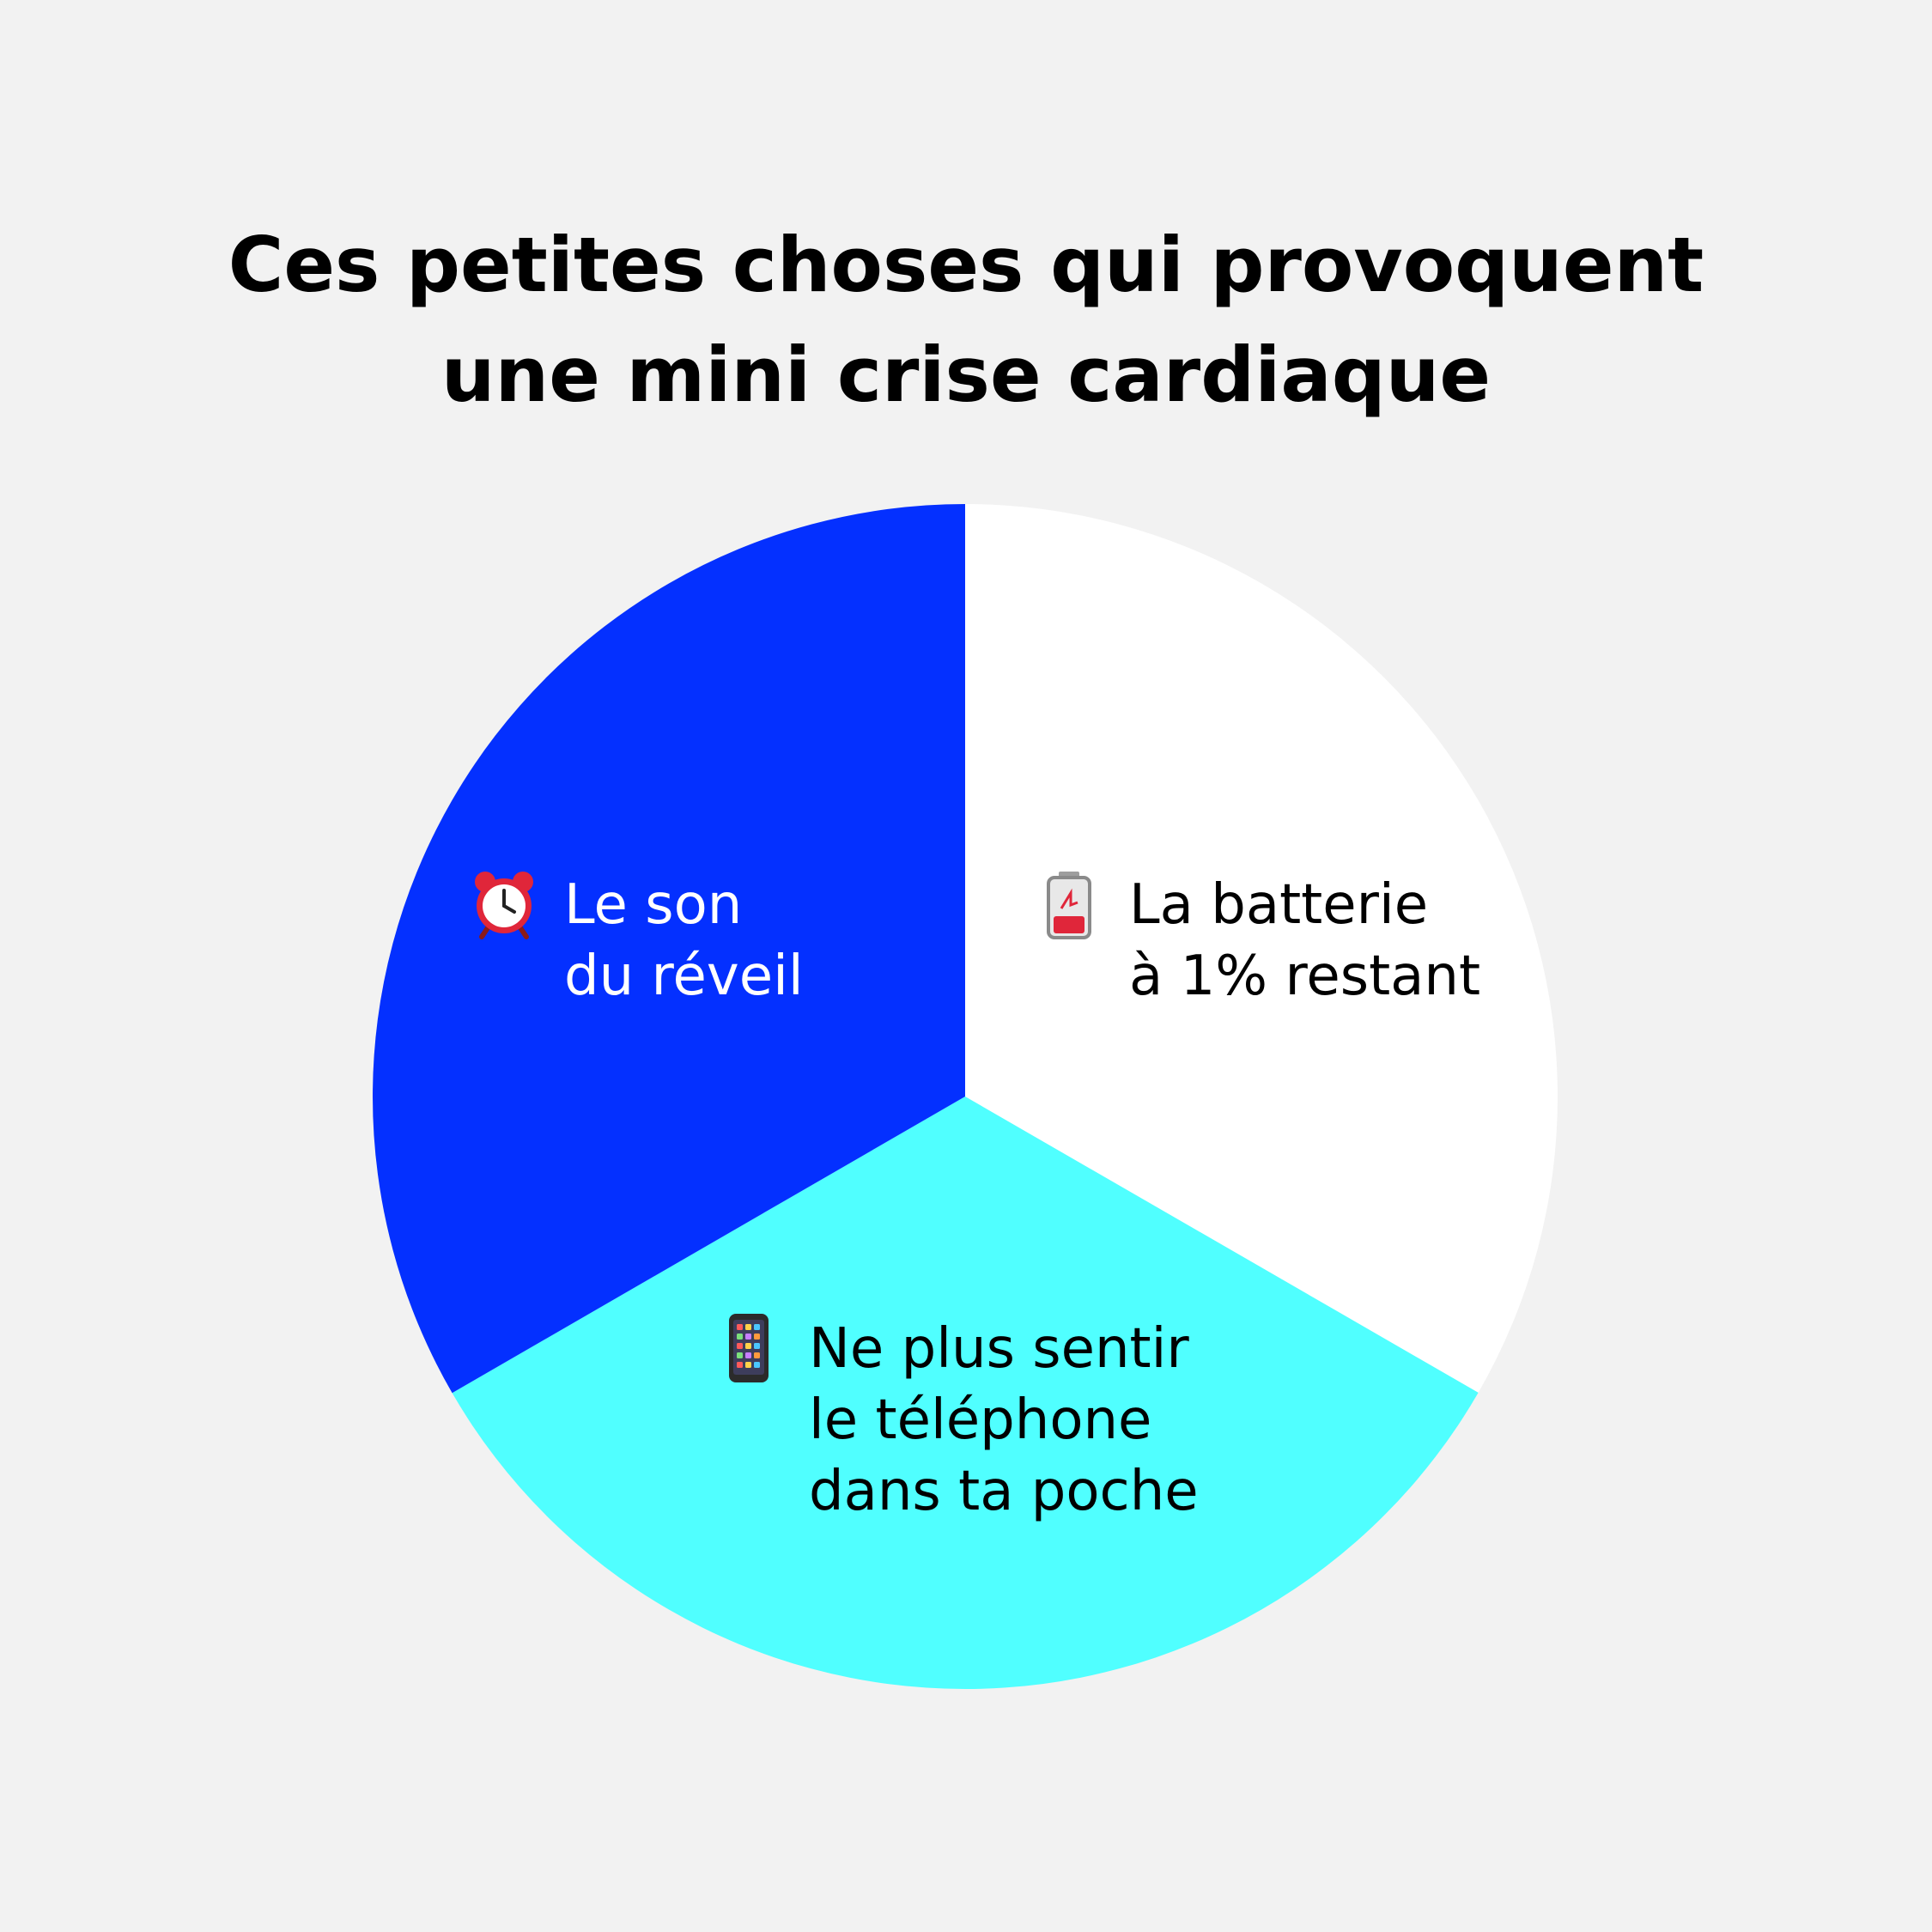 Image resolution: width=1932 pixels, height=1932 pixels. I want to click on slice-label-line: Le son, so click(653, 905).